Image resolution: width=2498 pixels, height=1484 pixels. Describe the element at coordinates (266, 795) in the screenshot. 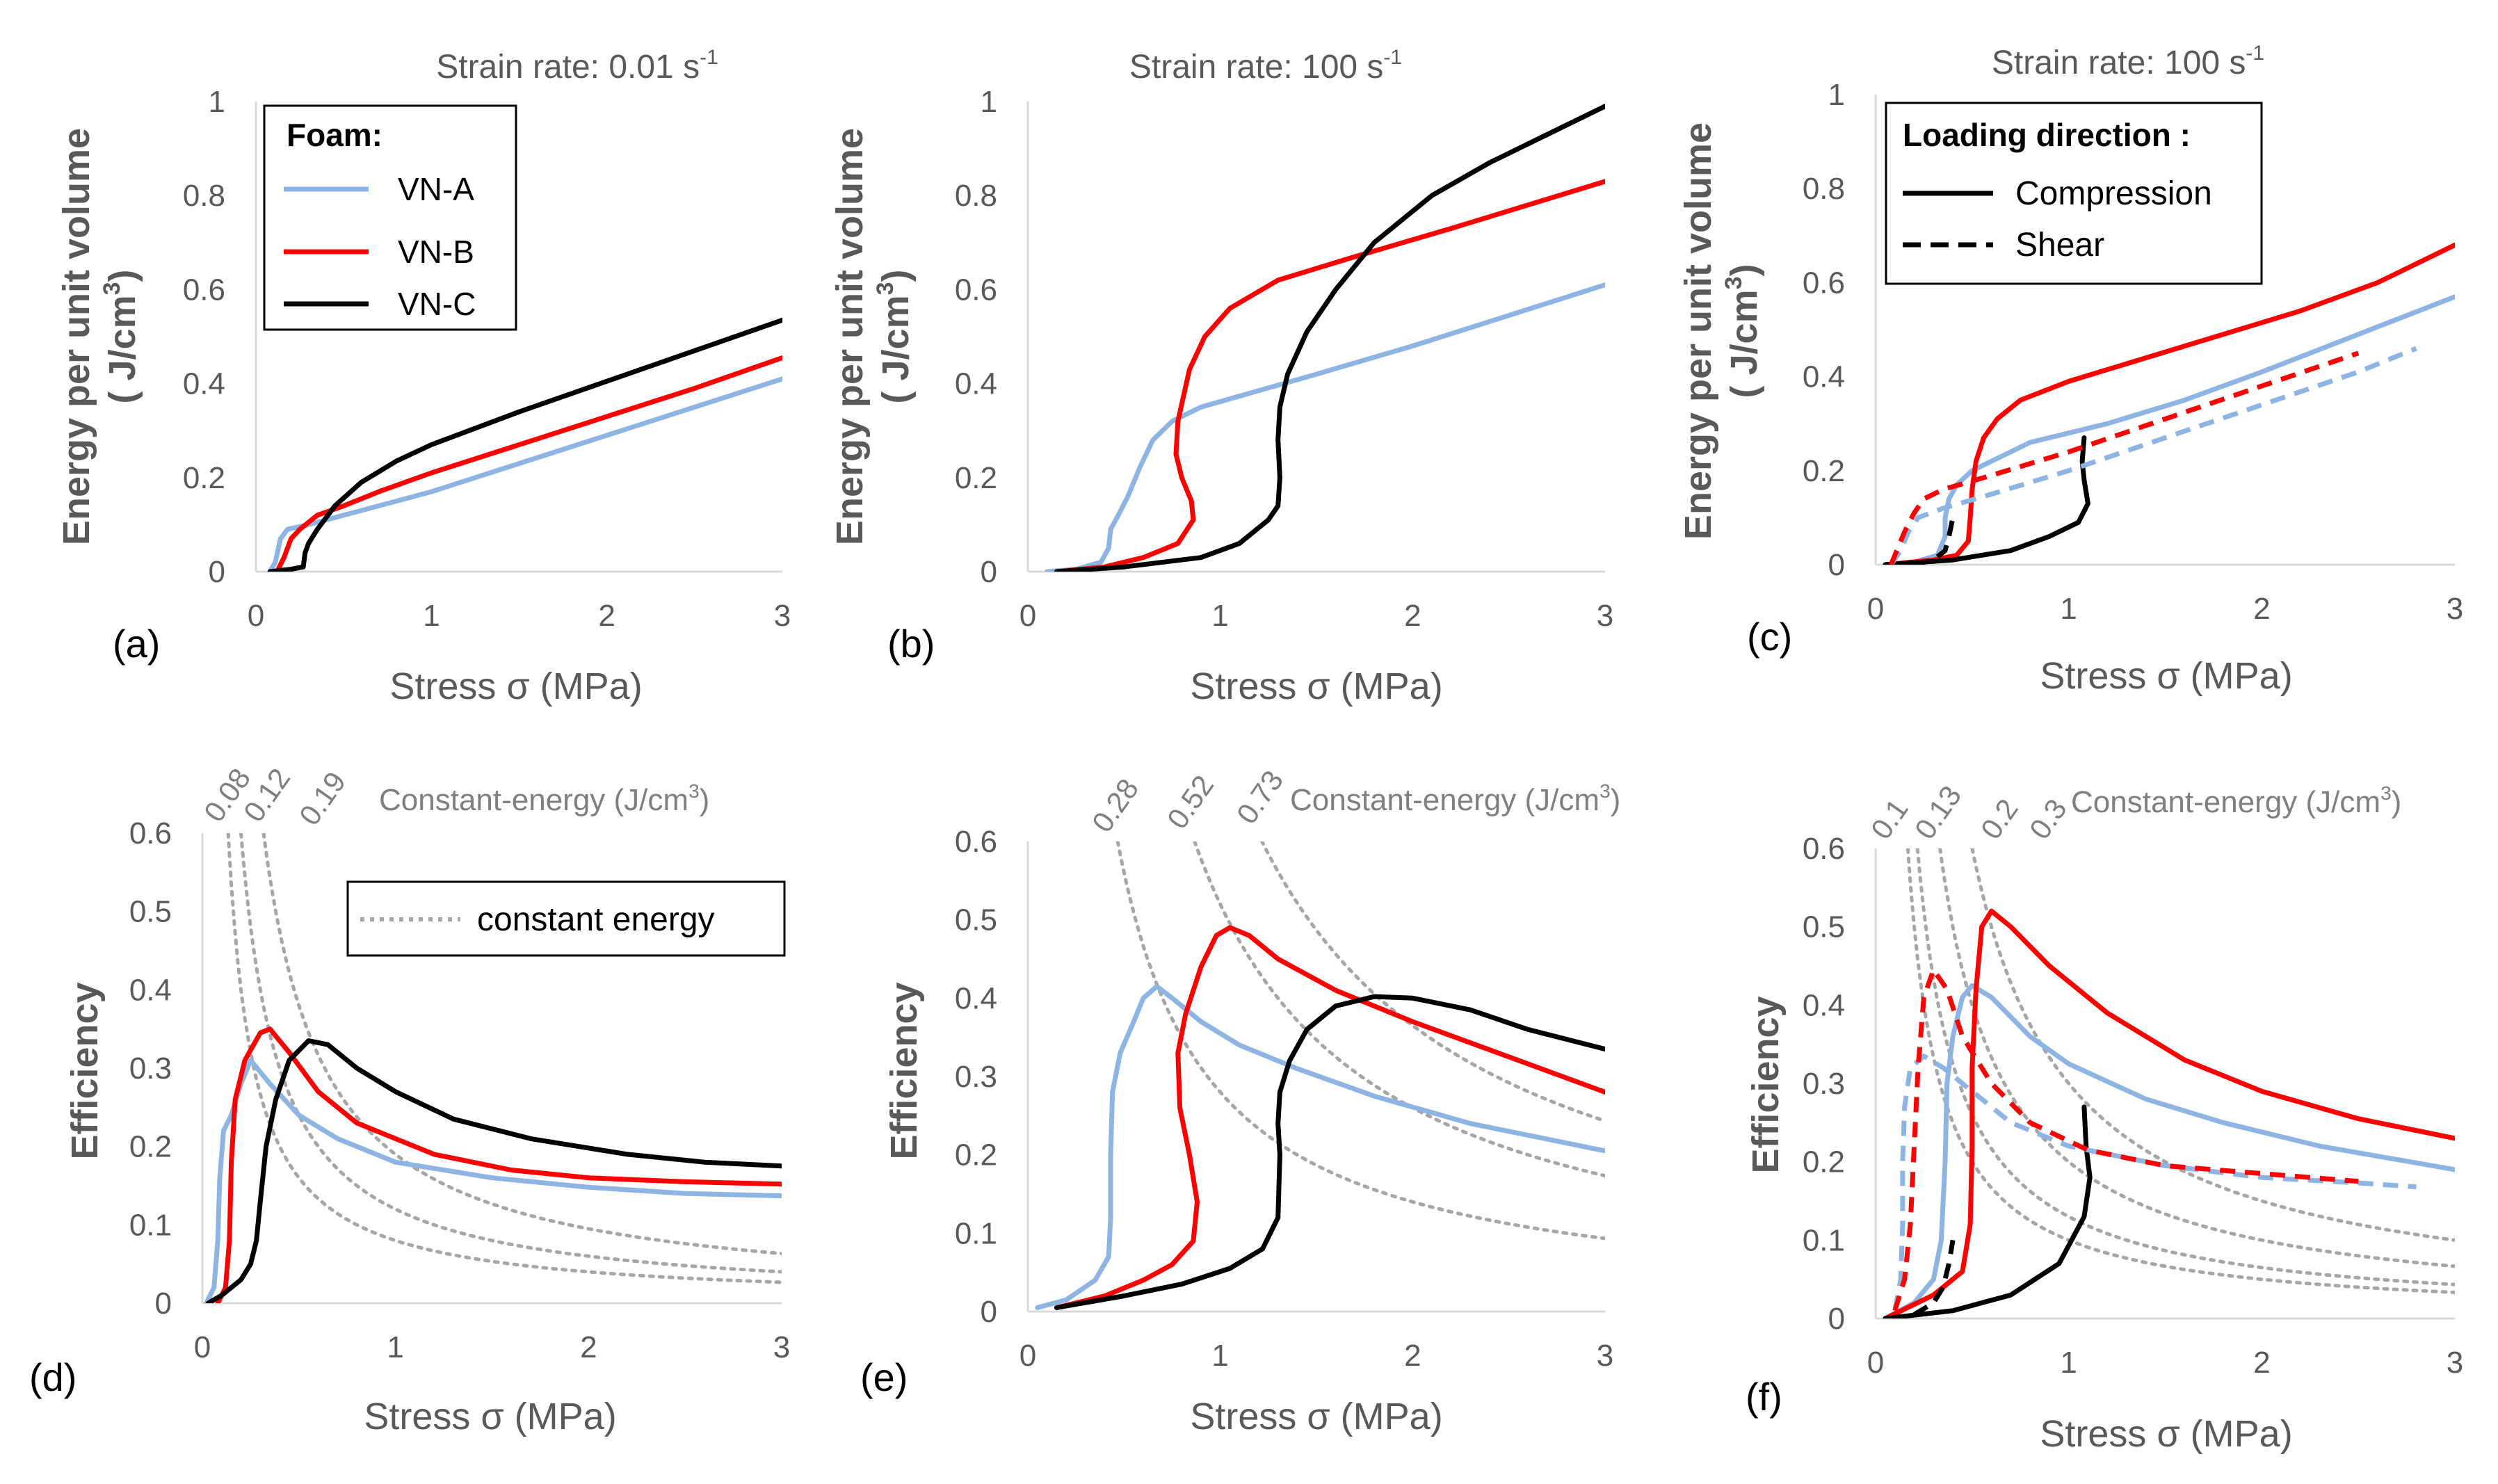

I see `panel-d-constant-energy-label: 0.12` at that location.